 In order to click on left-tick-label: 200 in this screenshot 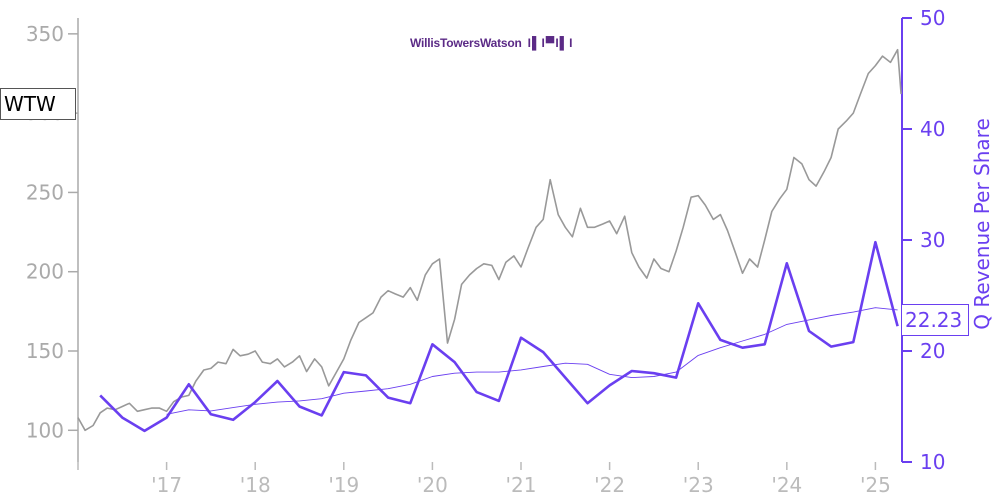, I will do `click(45, 272)`.